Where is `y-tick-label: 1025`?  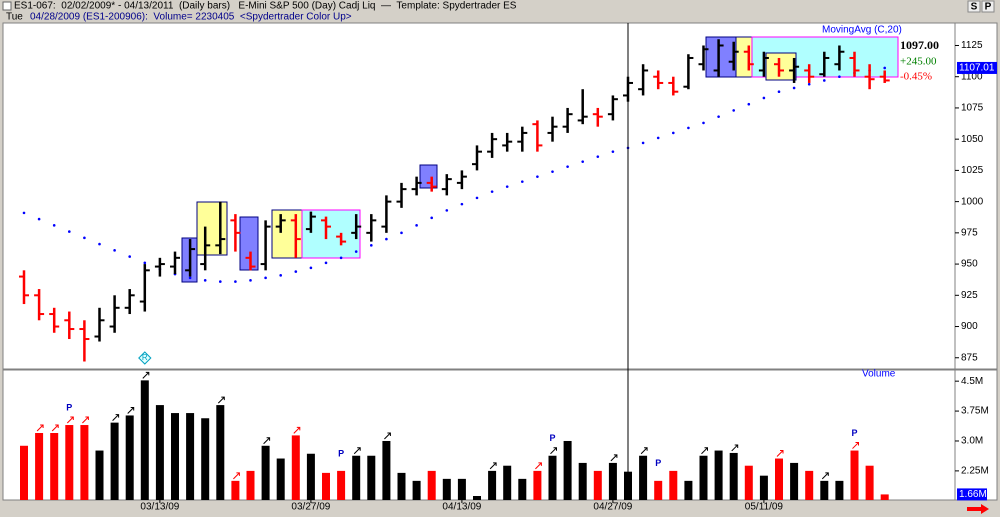
y-tick-label: 1025 is located at coordinates (972, 170).